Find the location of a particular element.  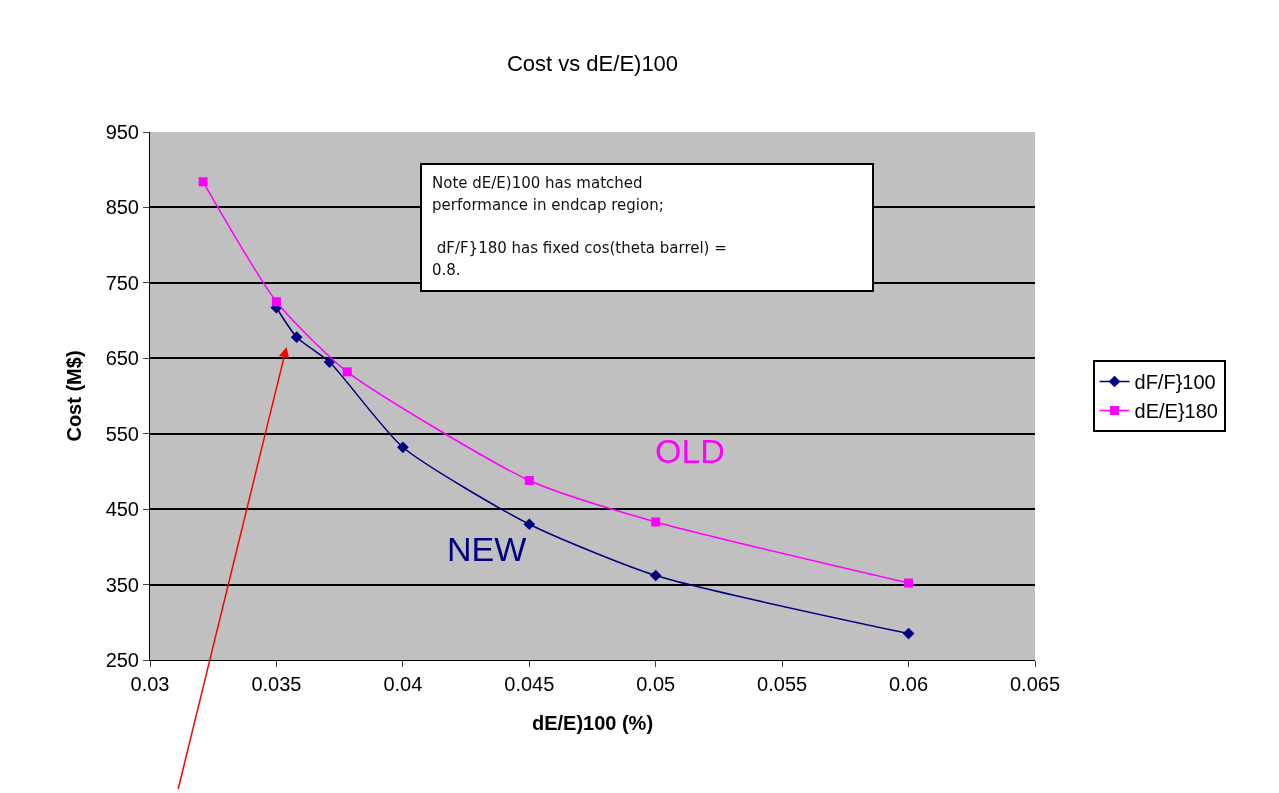

annotation: NEW is located at coordinates (487, 549).